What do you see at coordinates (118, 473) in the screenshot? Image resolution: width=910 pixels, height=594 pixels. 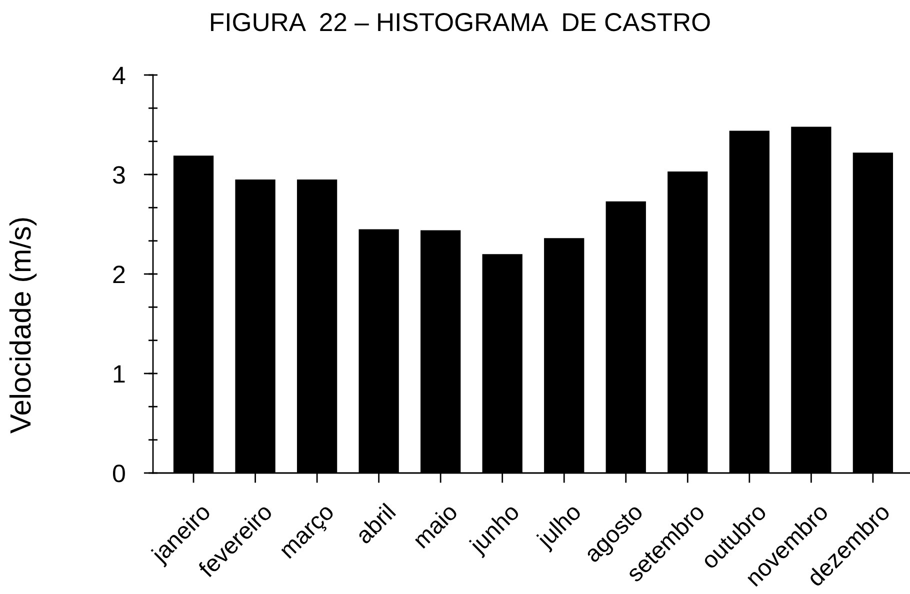 I see `y-tick-label: 0` at bounding box center [118, 473].